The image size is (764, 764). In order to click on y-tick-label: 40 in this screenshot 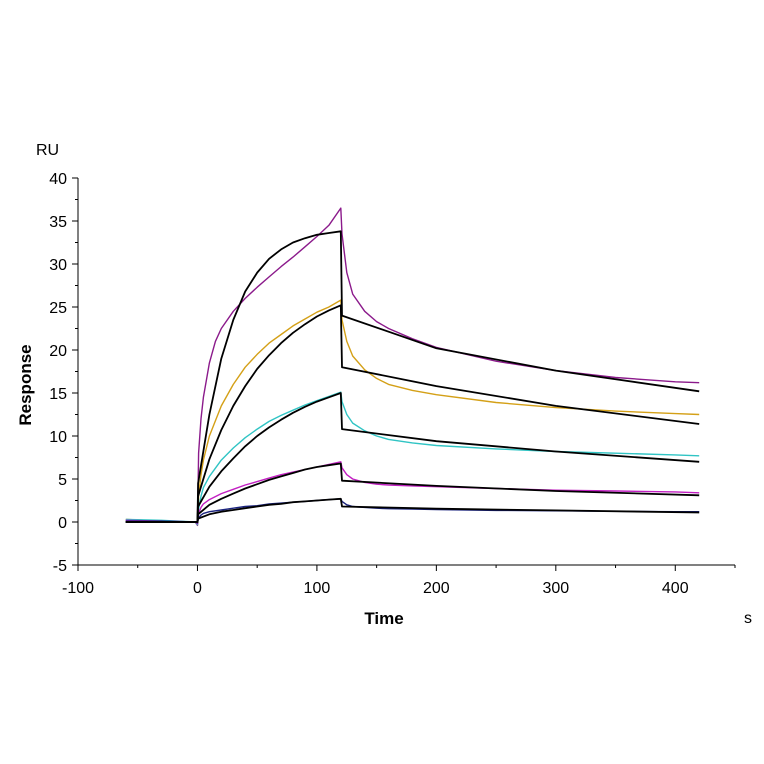, I will do `click(58, 179)`.